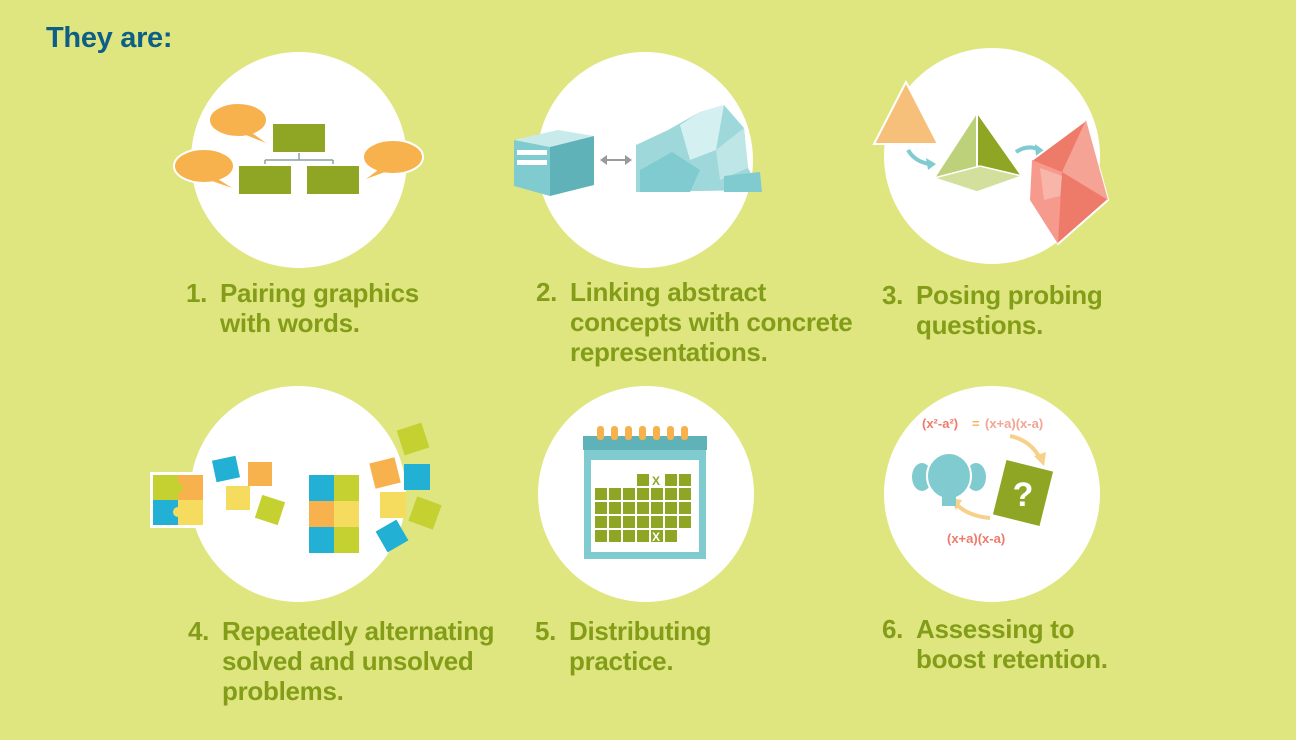 The width and height of the screenshot is (1296, 740). Describe the element at coordinates (978, 151) in the screenshot. I see `pyramid-icon` at that location.